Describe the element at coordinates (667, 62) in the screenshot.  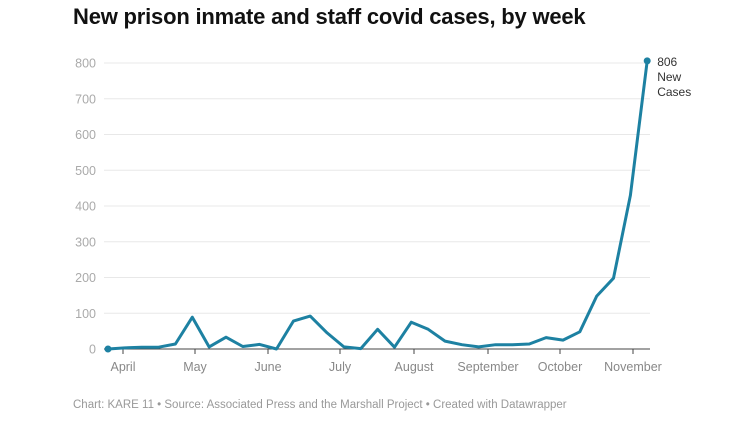
I see `annotation-value: 806` at that location.